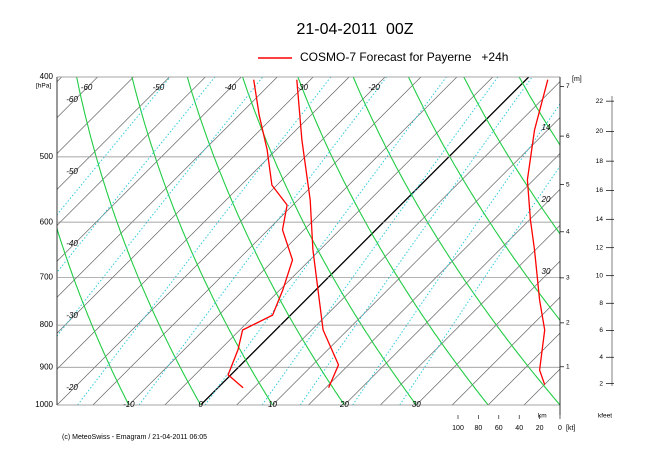 The image size is (650, 460). Describe the element at coordinates (546, 199) in the screenshot. I see `adiabat-label: 20` at that location.